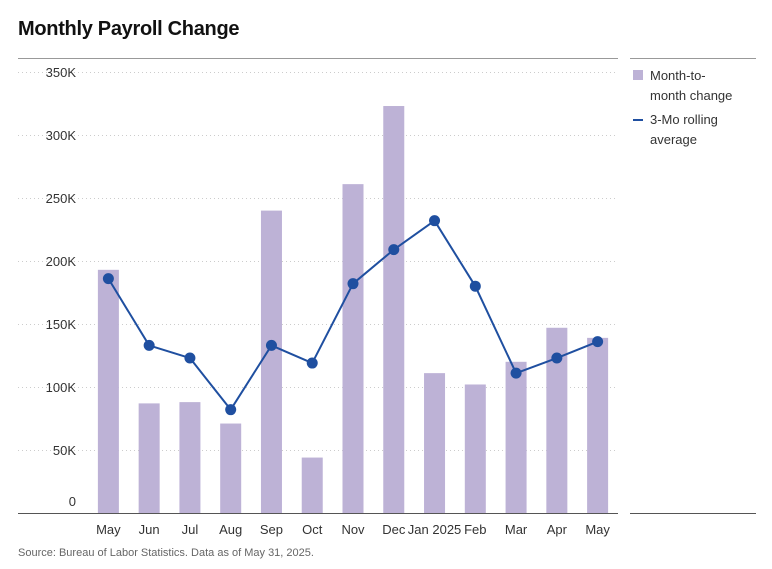 This screenshot has height=569, width=772. Describe the element at coordinates (190, 529) in the screenshot. I see `x-tick-label: Jul` at that location.